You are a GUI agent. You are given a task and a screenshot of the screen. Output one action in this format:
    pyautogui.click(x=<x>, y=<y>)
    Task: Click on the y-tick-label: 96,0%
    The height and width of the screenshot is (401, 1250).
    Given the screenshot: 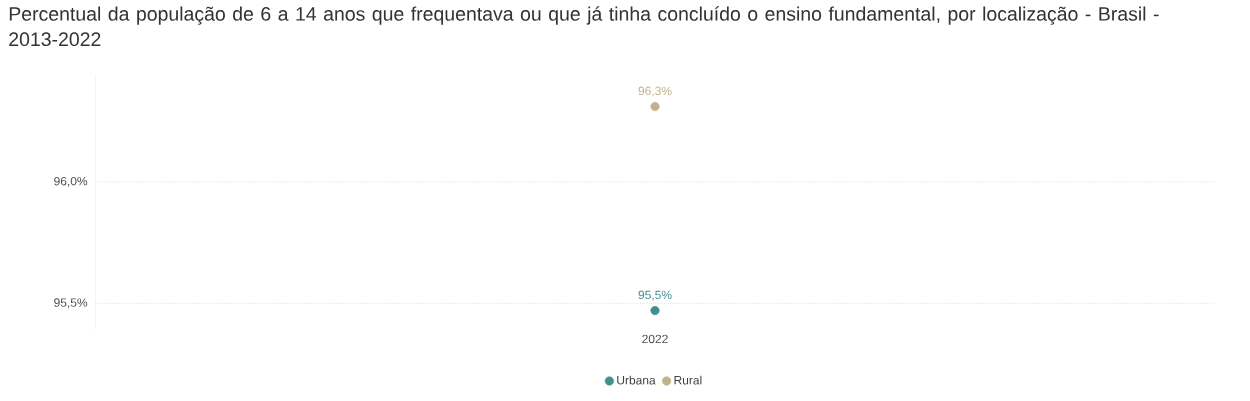 What is the action you would take?
    pyautogui.click(x=71, y=181)
    